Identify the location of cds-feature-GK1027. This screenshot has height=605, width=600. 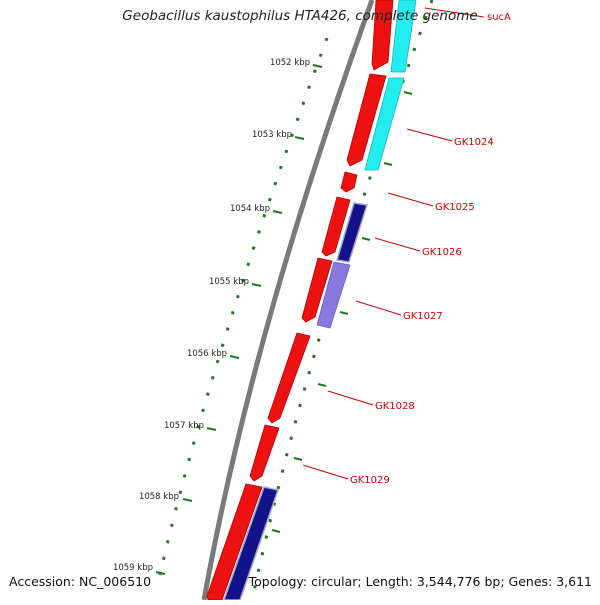
(317, 290).